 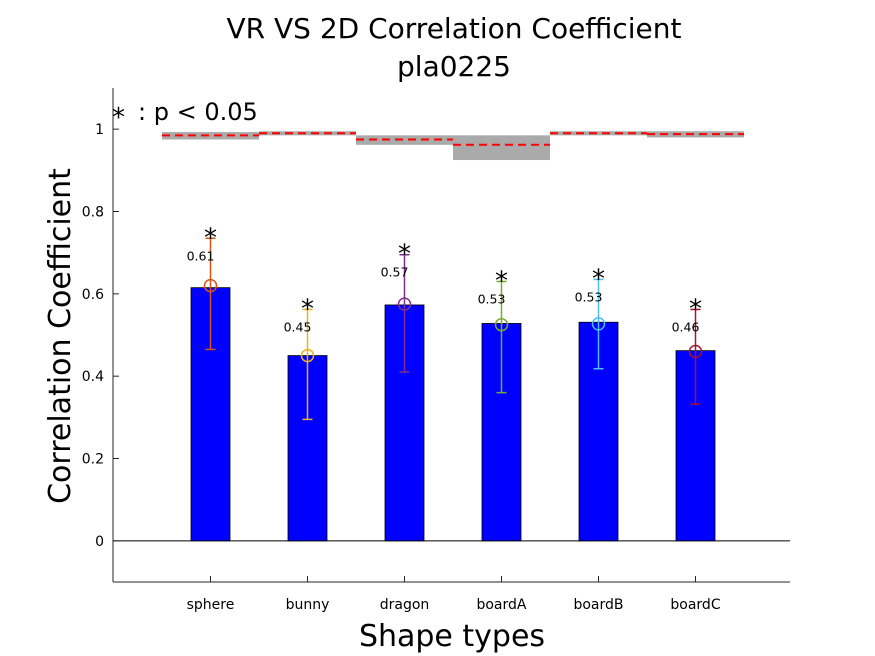 I want to click on y-tick-label: 0.2, so click(x=93, y=460).